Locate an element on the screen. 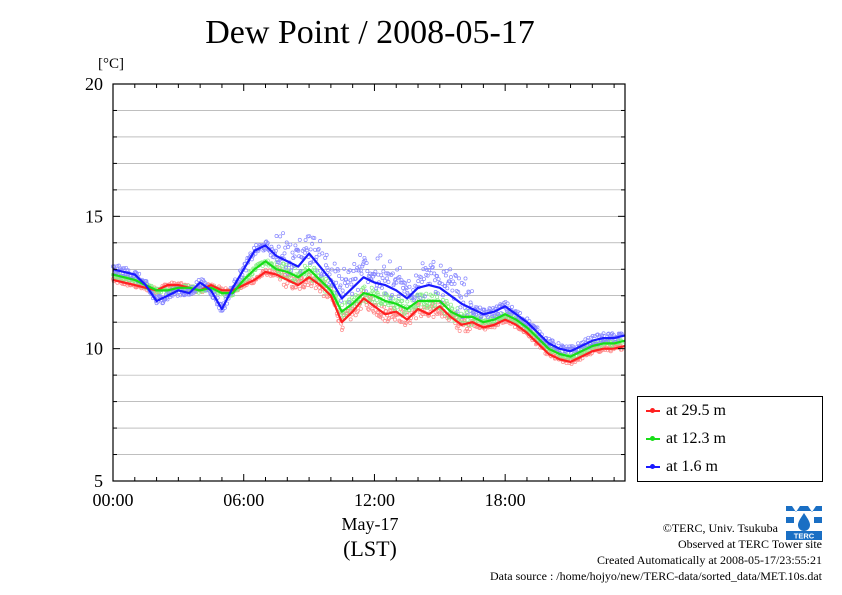 The height and width of the screenshot is (595, 842). y-axis-unit: [°C] is located at coordinates (111, 64).